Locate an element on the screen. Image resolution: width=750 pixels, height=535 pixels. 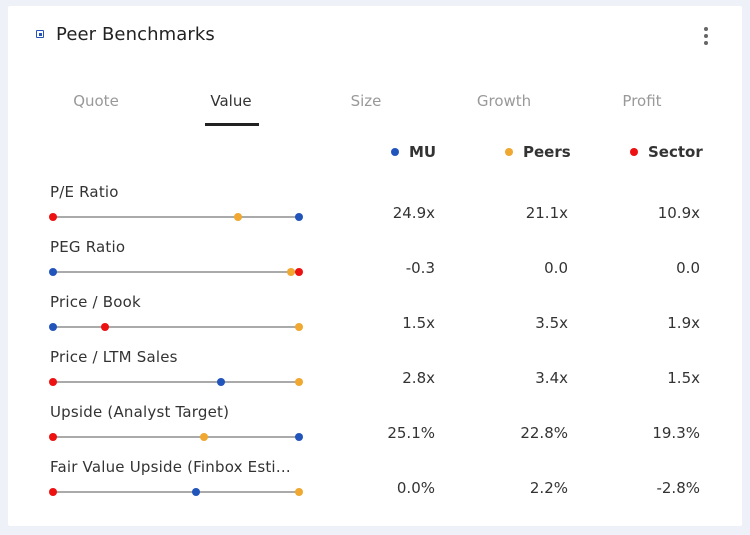
mu-value: 2.8x is located at coordinates (418, 378).